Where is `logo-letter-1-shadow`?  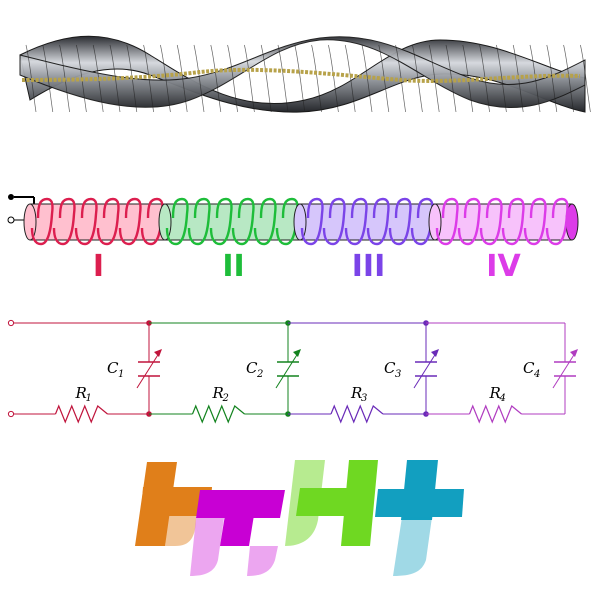
logo-letter-1-shadow is located at coordinates (180, 531).